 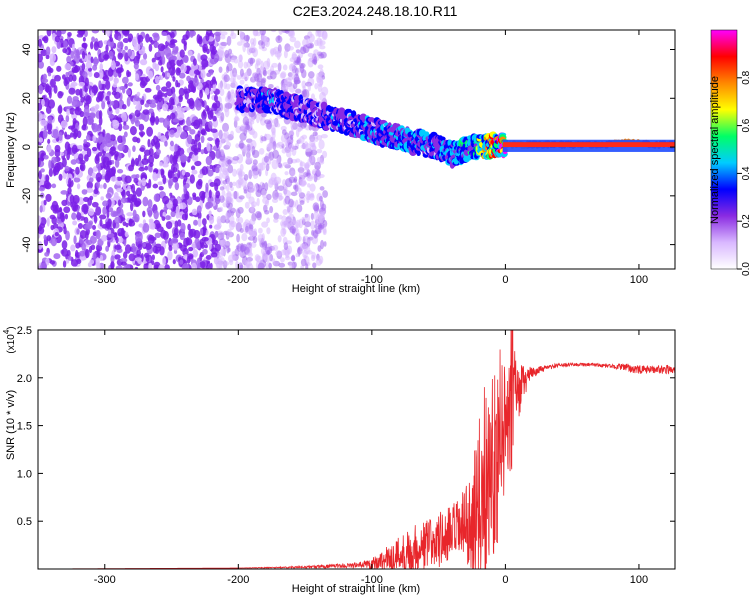 What do you see at coordinates (743, 173) in the screenshot?
I see `colorbar-ticks: 0.0 0.2 0.4 0.6 0.8` at bounding box center [743, 173].